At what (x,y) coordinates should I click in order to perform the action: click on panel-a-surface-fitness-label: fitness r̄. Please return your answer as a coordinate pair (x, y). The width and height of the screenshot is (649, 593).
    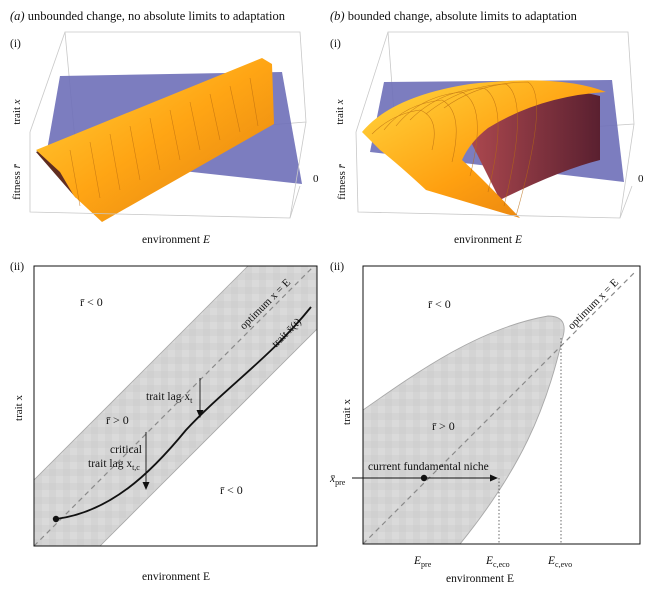
    Looking at the image, I should click on (17, 181).